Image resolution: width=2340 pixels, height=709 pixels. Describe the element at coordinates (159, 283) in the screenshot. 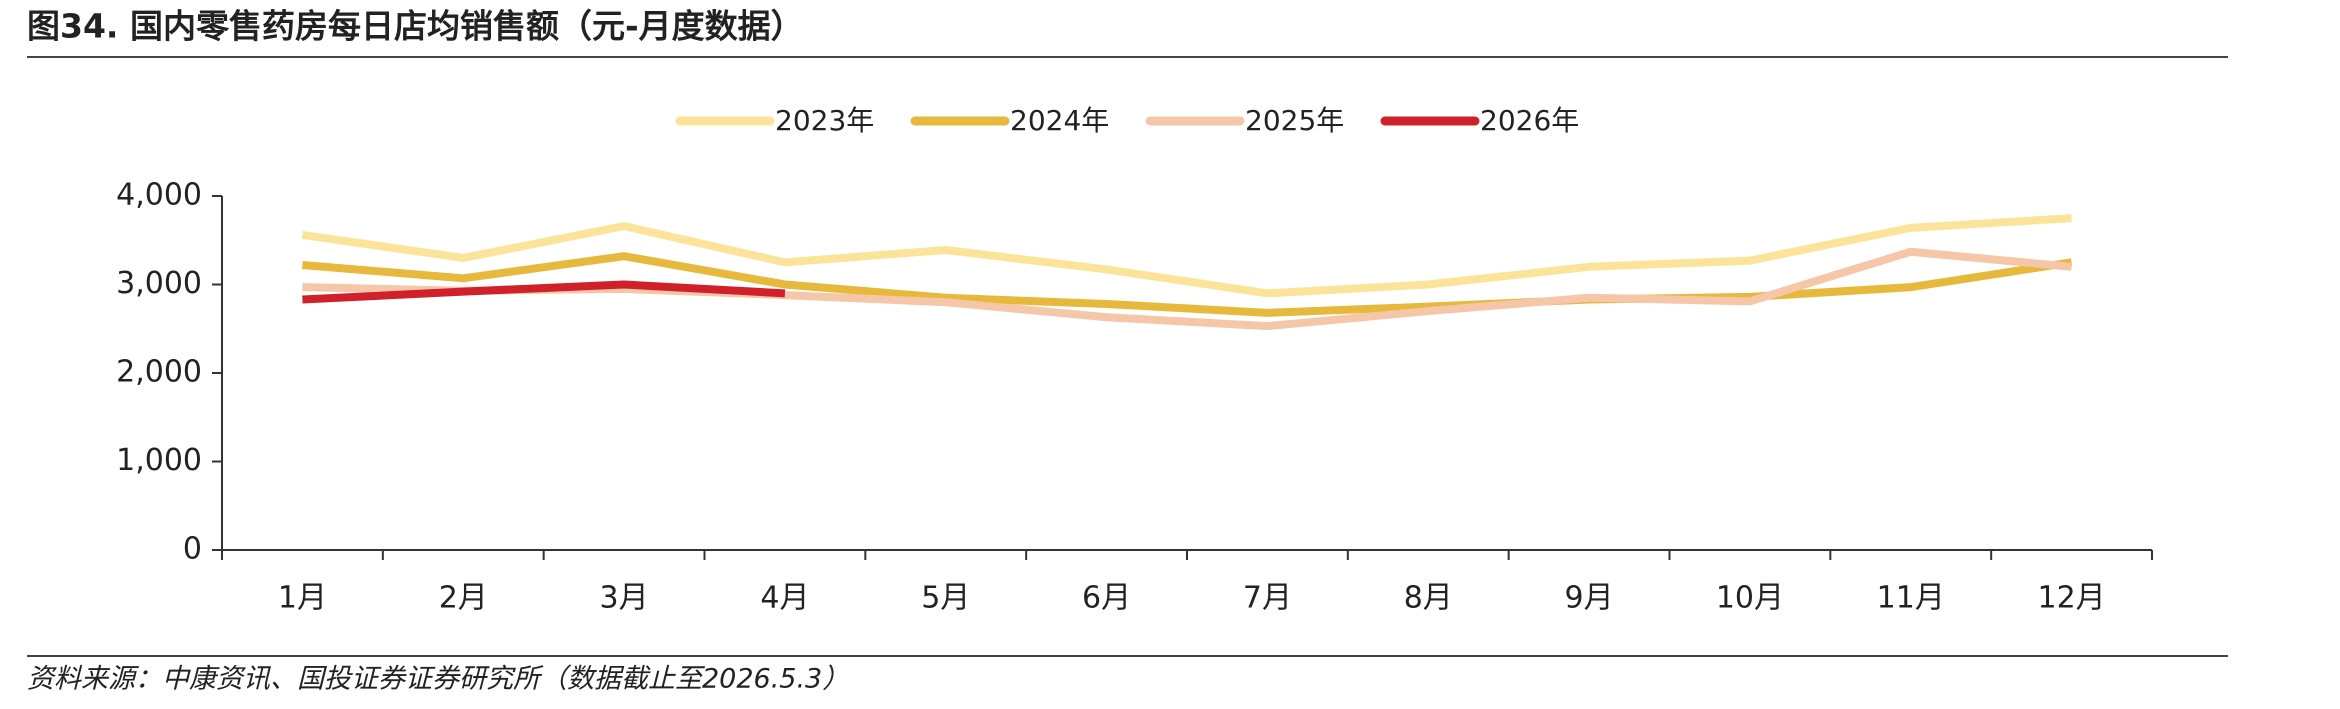

I see `y-tick-label: 3,000` at that location.